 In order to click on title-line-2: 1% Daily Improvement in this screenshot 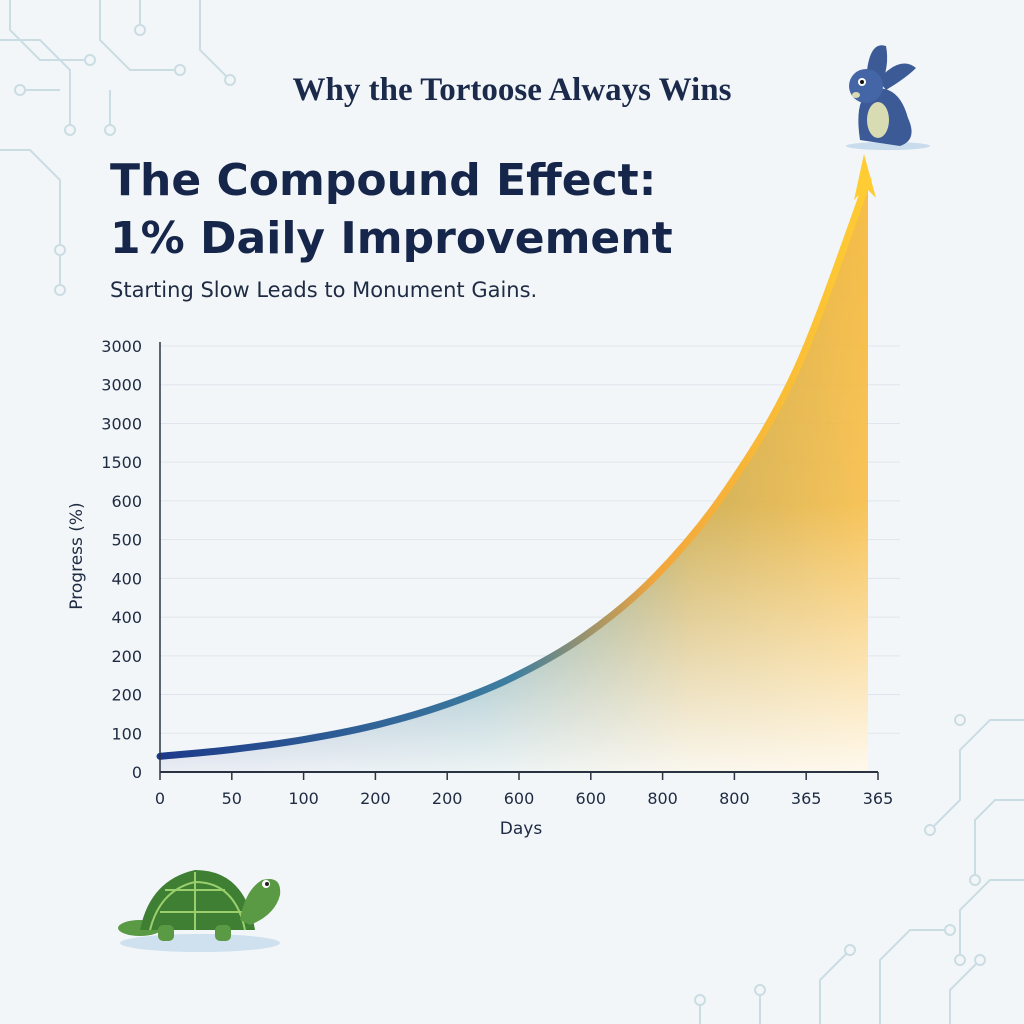, I will do `click(391, 238)`.